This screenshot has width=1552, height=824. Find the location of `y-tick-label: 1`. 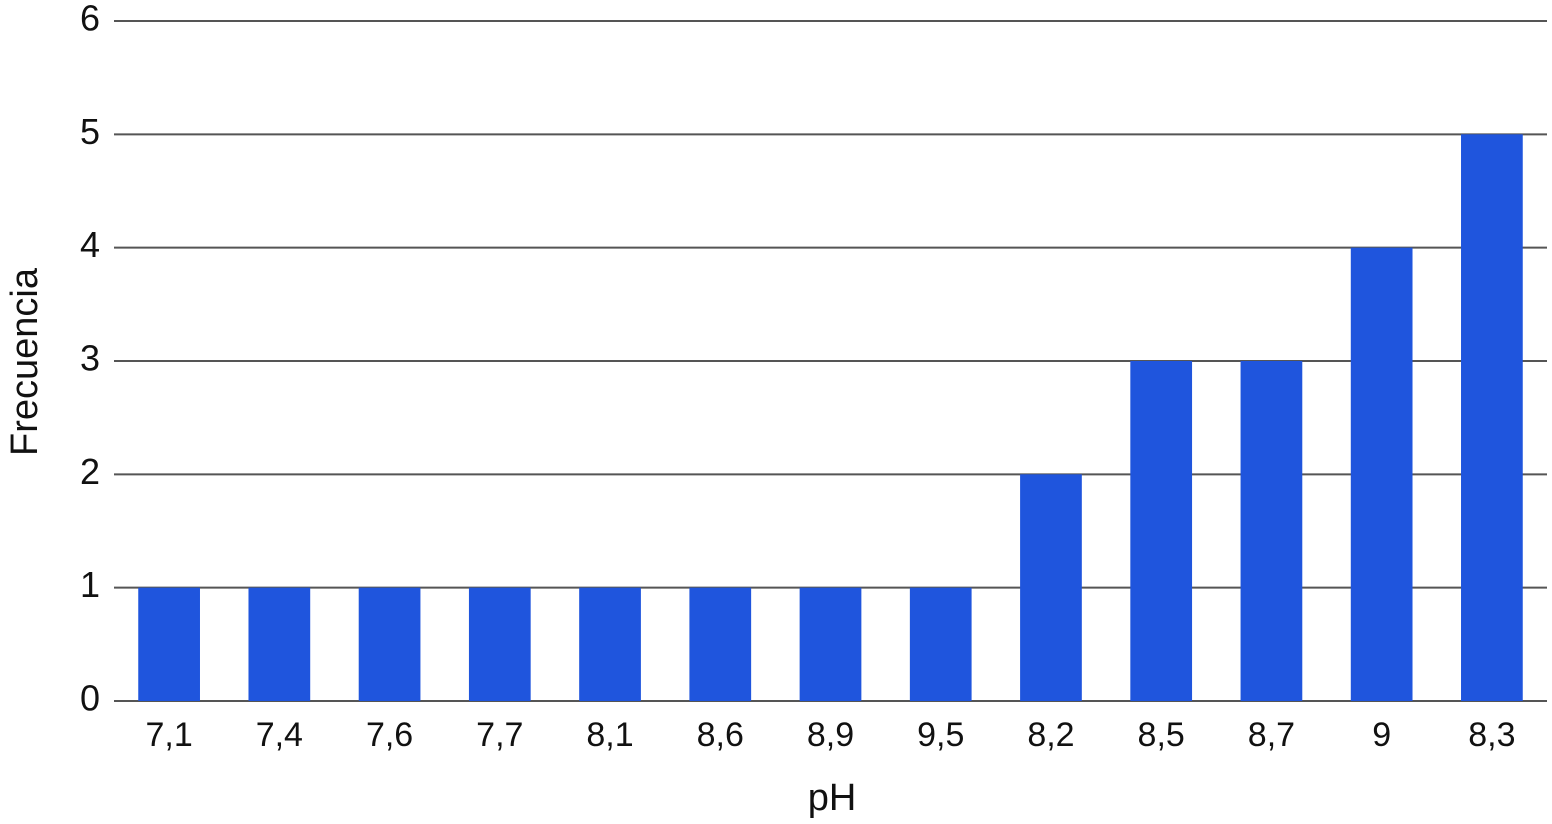

y-tick-label: 1 is located at coordinates (90, 584).